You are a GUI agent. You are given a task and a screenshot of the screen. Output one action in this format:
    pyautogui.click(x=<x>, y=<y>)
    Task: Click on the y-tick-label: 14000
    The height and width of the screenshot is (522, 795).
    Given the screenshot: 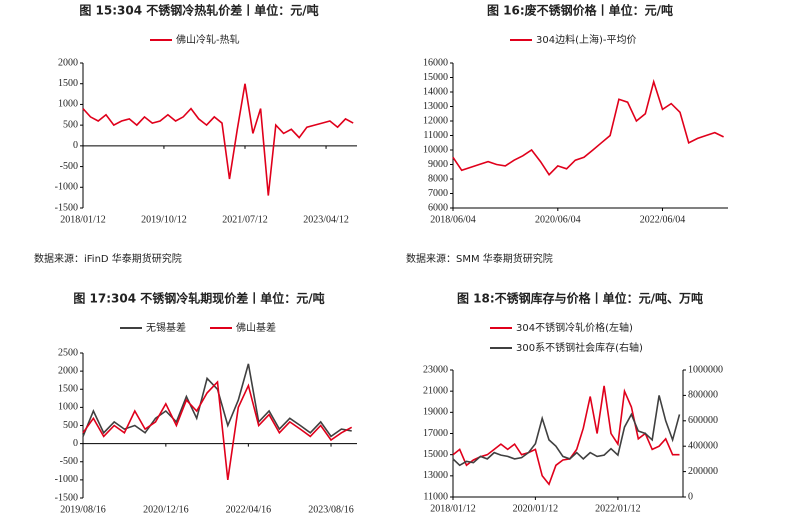 What is the action you would take?
    pyautogui.click(x=435, y=91)
    